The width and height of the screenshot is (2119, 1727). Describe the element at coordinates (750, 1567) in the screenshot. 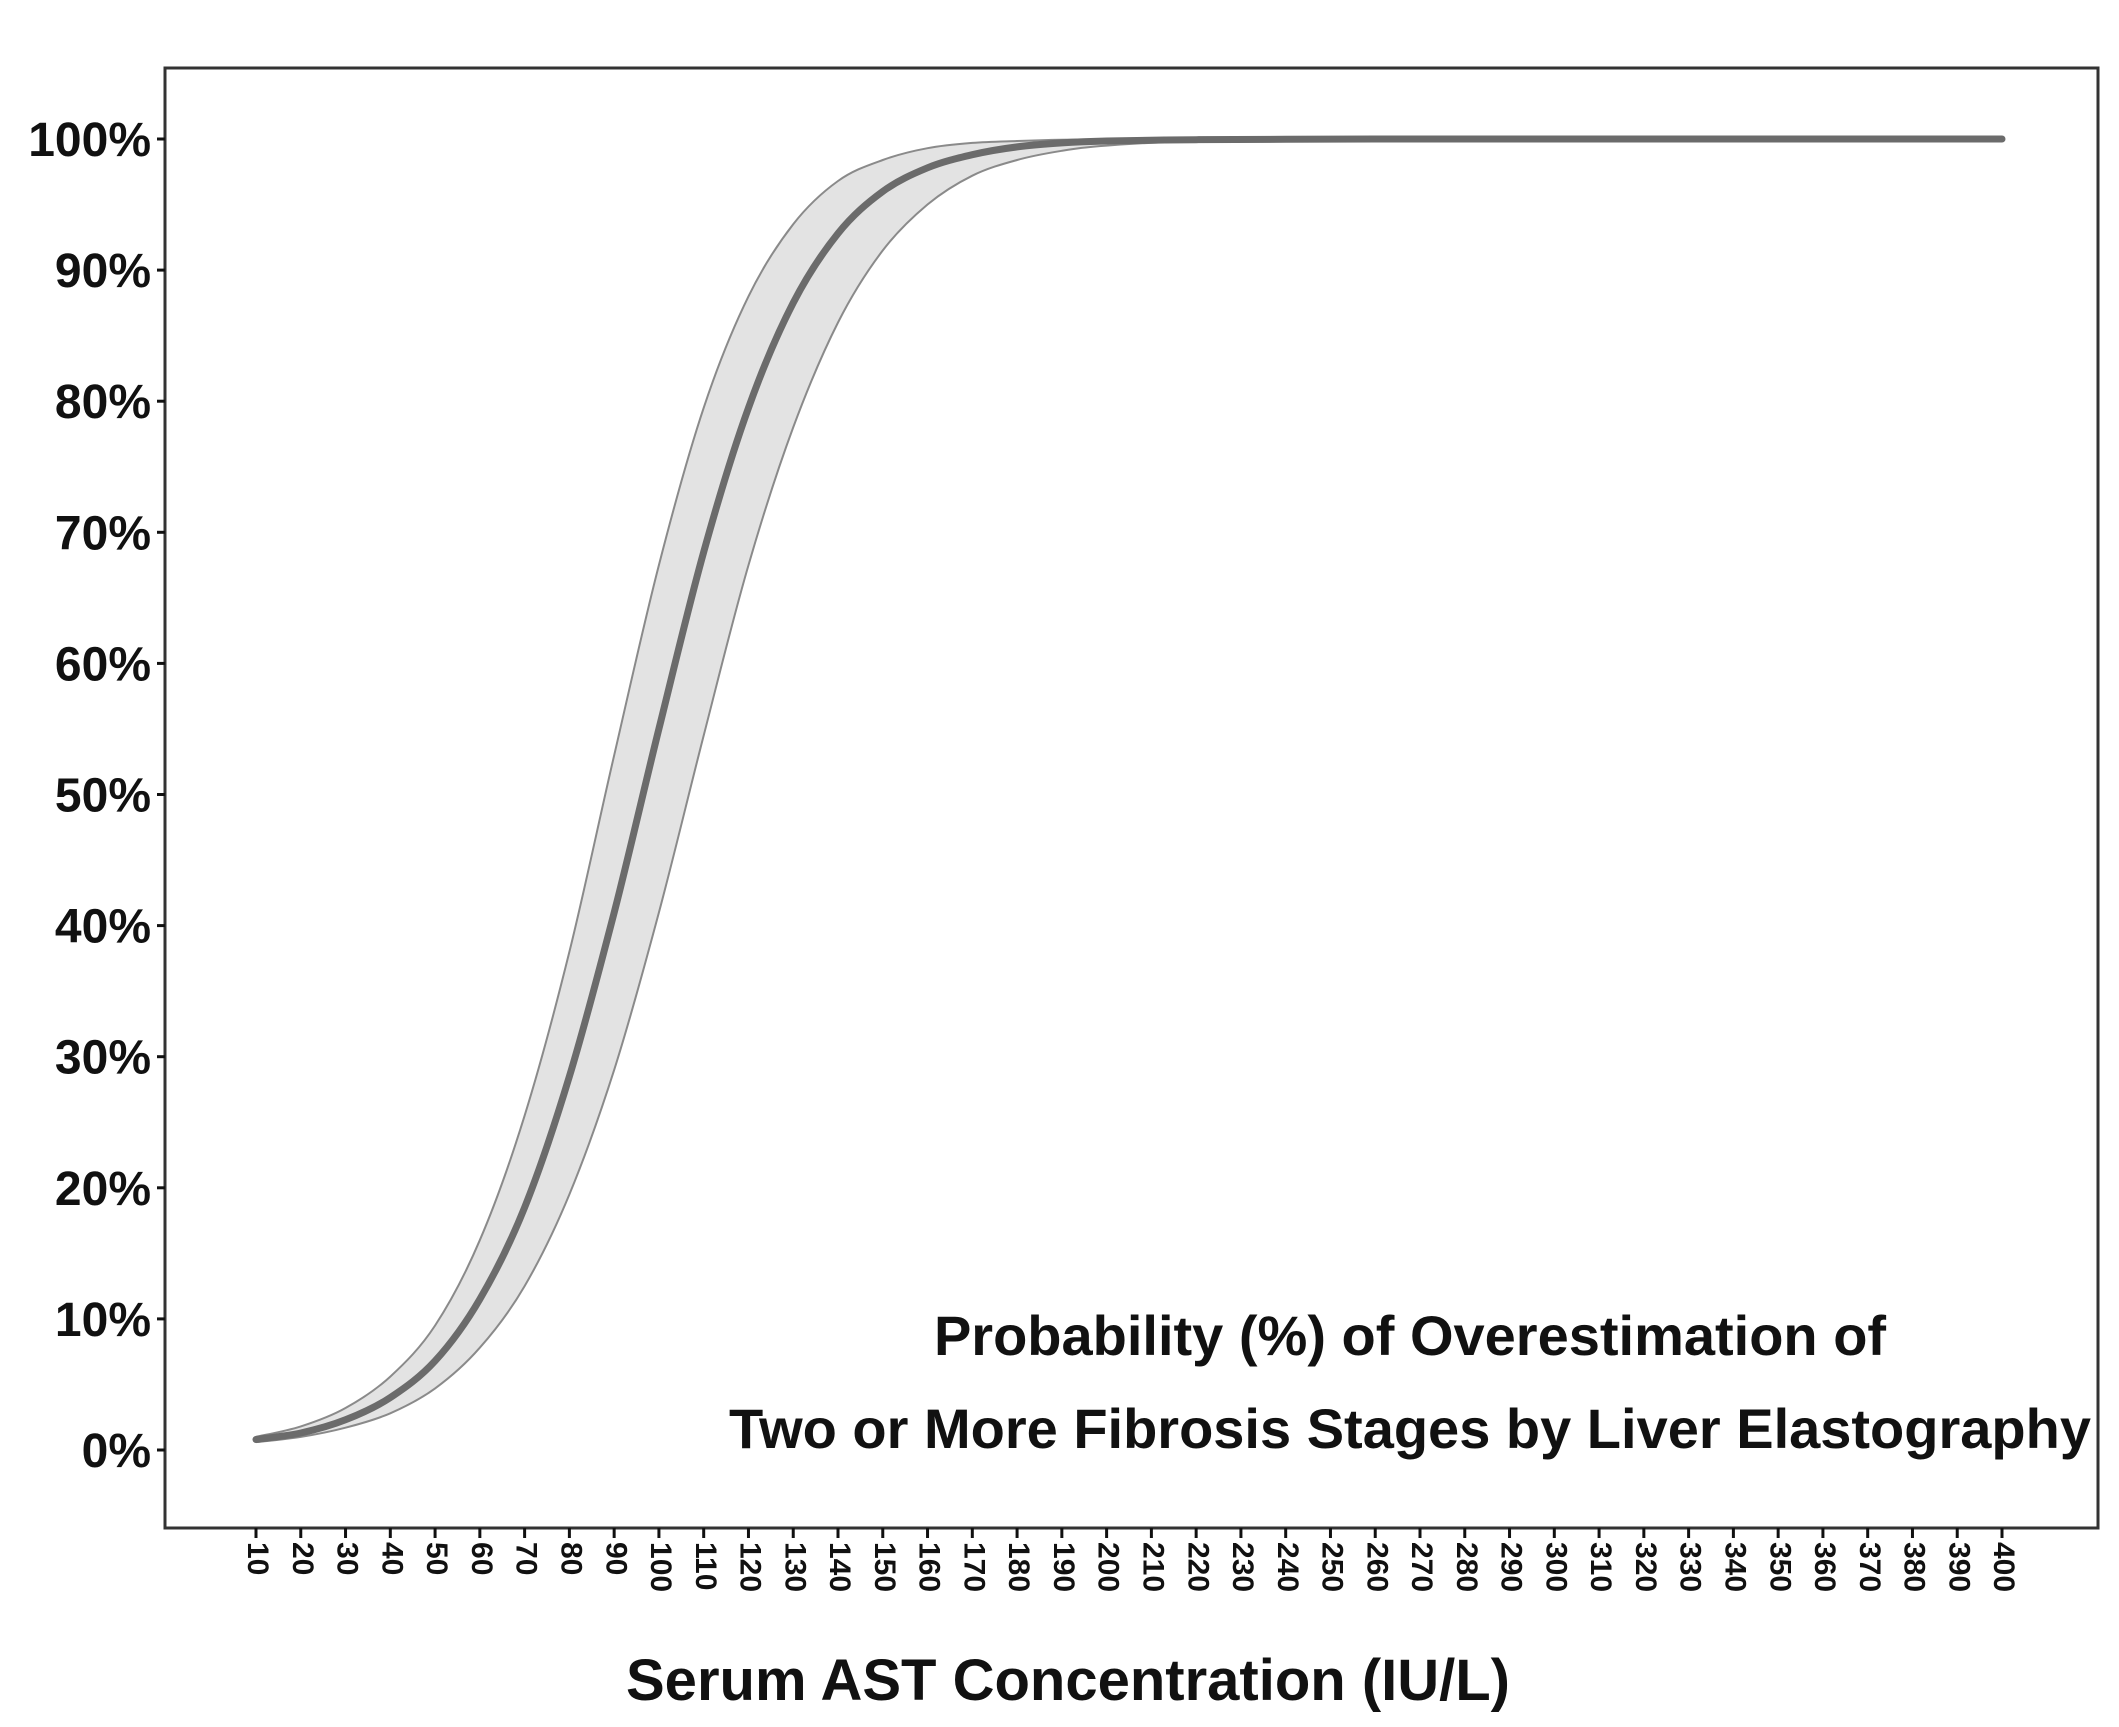

I see `x-tick-label: 120` at that location.